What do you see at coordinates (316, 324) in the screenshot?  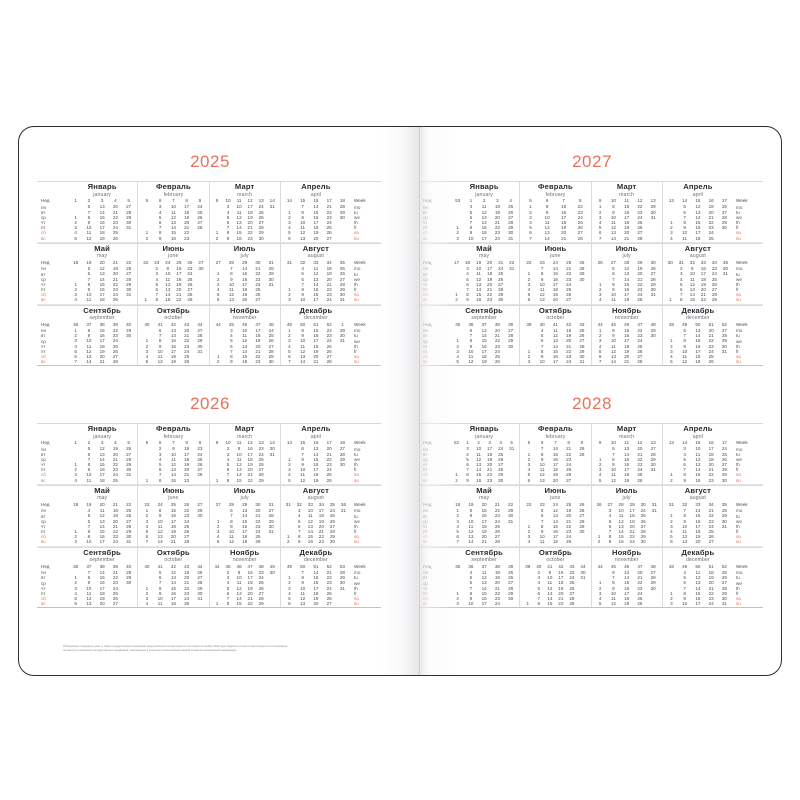 I see `week-number: 51` at bounding box center [316, 324].